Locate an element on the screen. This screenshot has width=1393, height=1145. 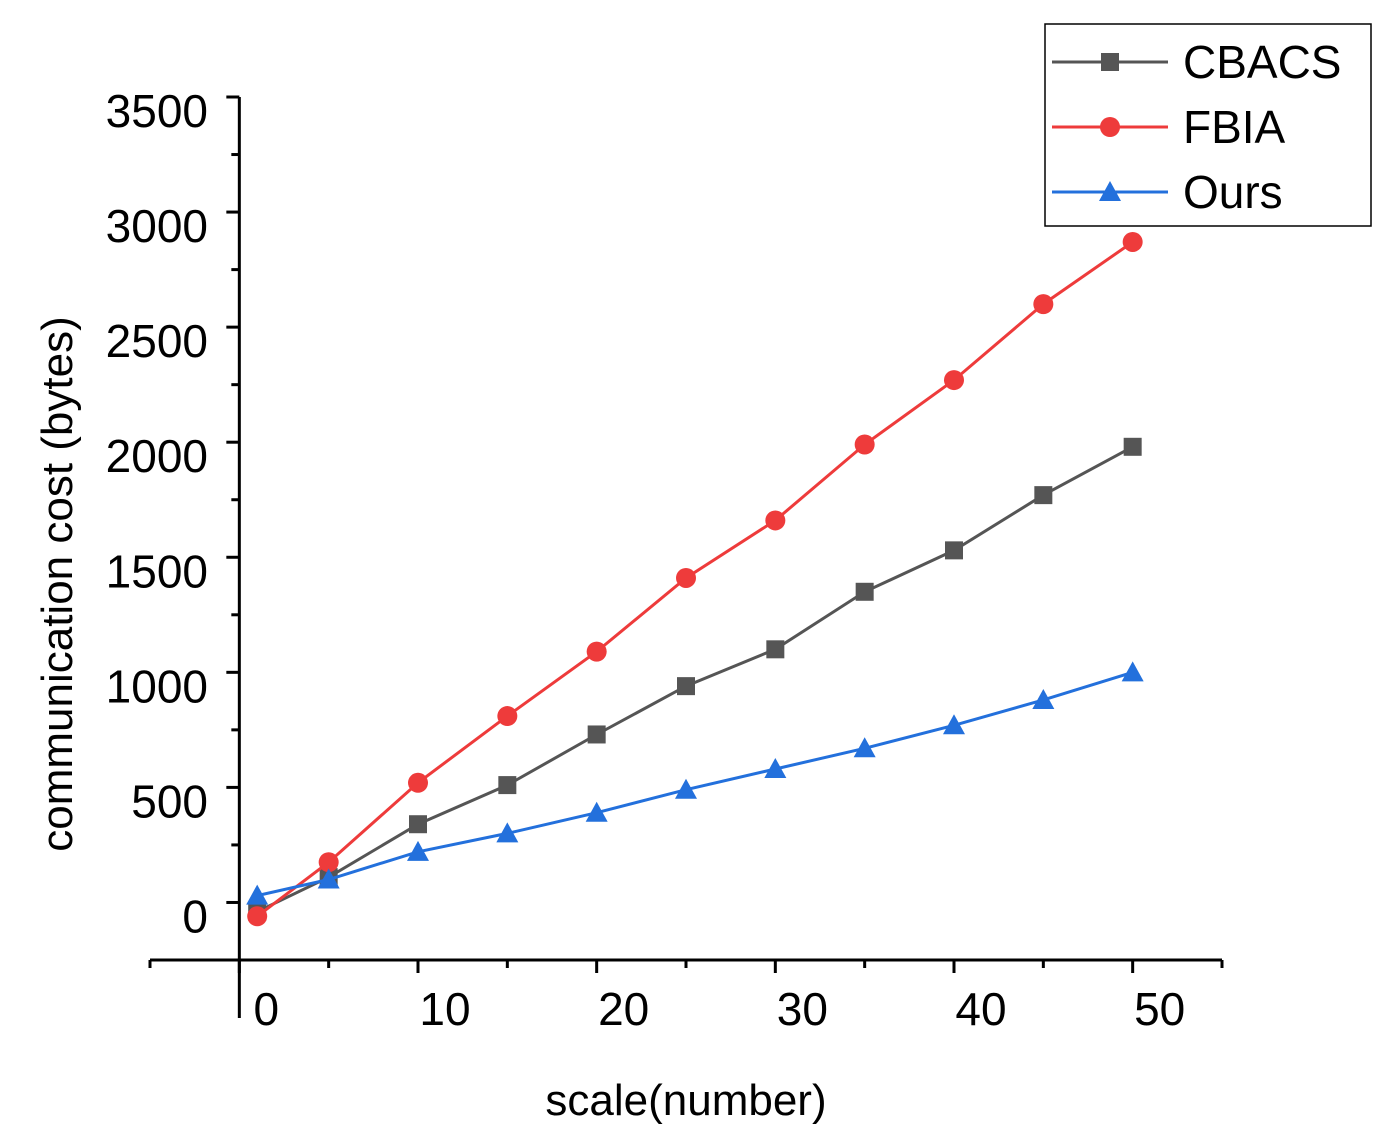
x-tick-label: 40 is located at coordinates (980, 1009).